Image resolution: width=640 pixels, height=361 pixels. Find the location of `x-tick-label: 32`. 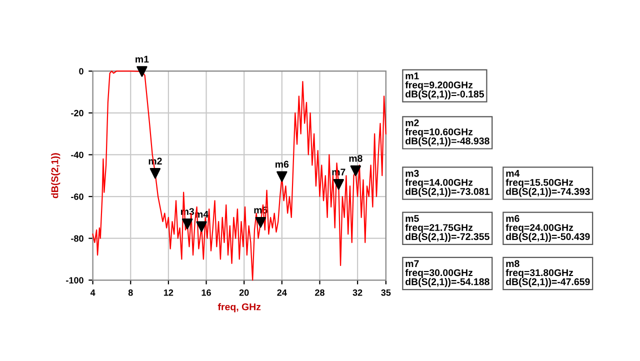

x-tick-label: 32 is located at coordinates (357, 292).